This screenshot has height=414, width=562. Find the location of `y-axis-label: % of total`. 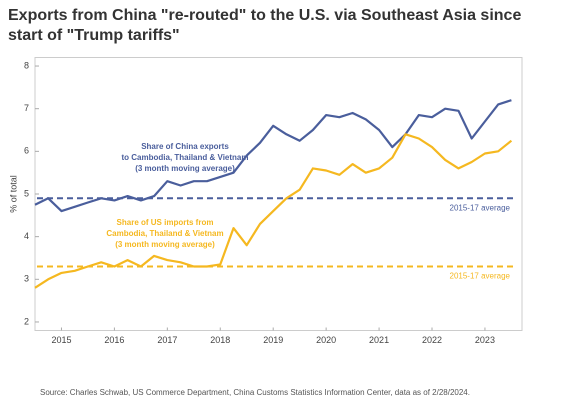

y-axis-label: % of total is located at coordinates (13, 194).